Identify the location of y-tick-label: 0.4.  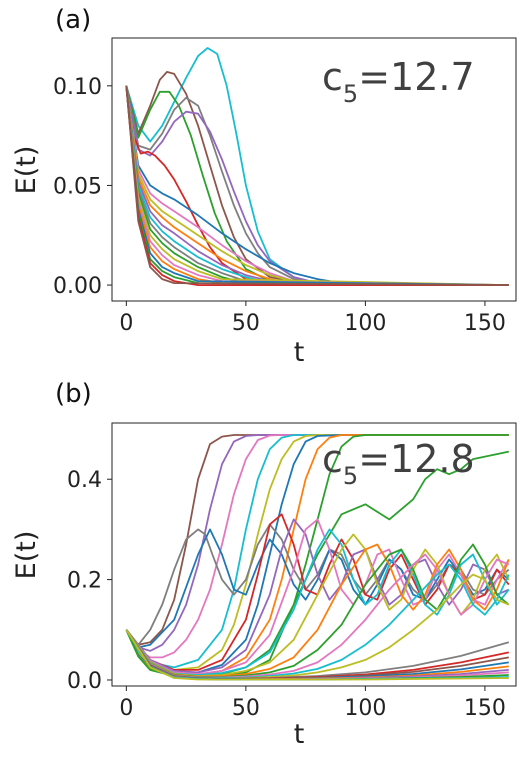
(84, 480).